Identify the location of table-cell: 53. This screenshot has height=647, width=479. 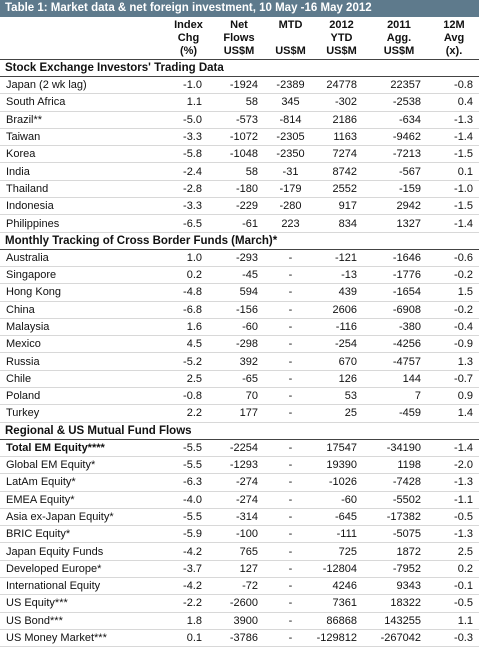
(341, 396).